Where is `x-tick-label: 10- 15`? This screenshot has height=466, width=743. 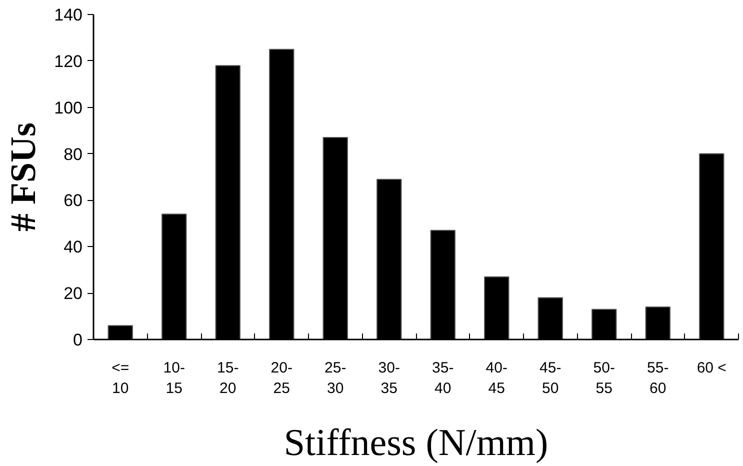
x-tick-label: 10- 15 is located at coordinates (174, 378).